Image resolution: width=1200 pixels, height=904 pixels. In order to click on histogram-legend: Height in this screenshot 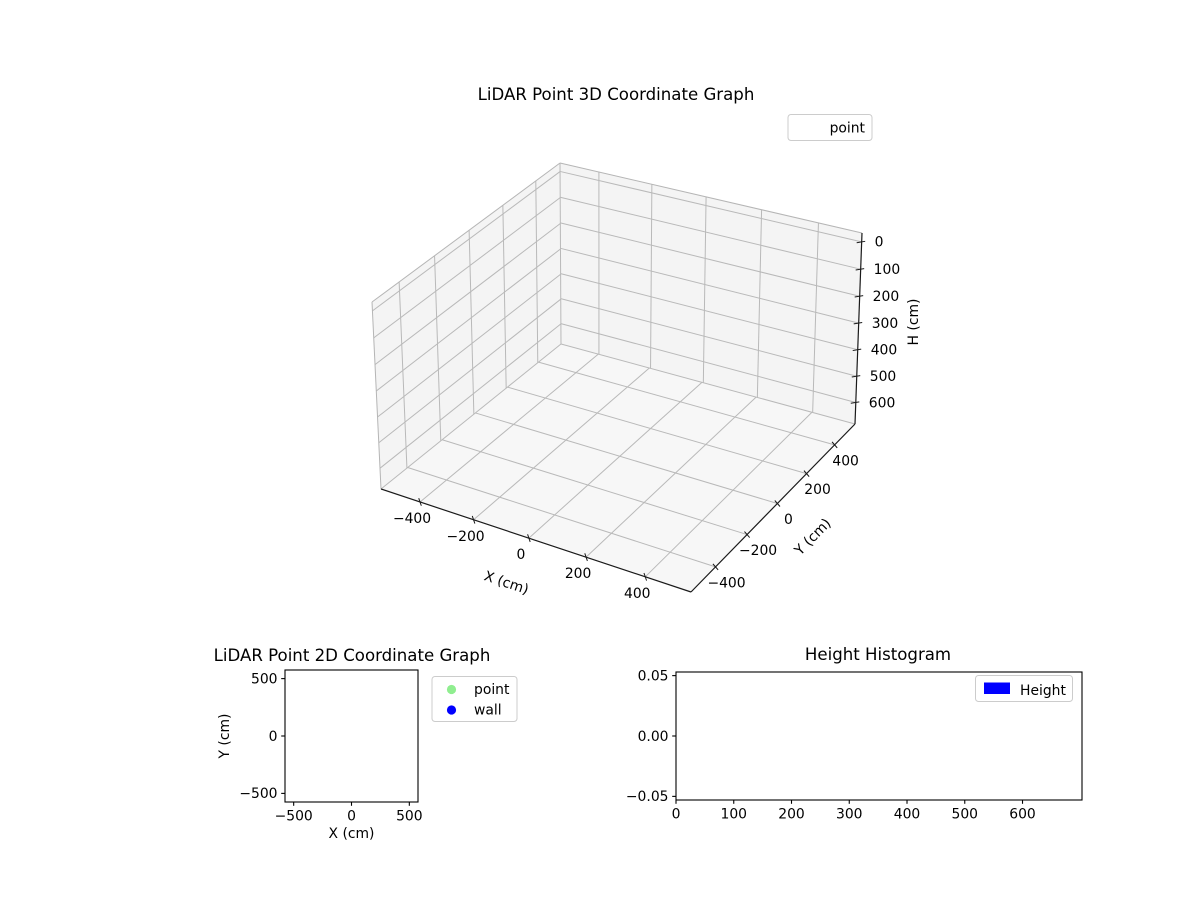, I will do `click(1024, 689)`.